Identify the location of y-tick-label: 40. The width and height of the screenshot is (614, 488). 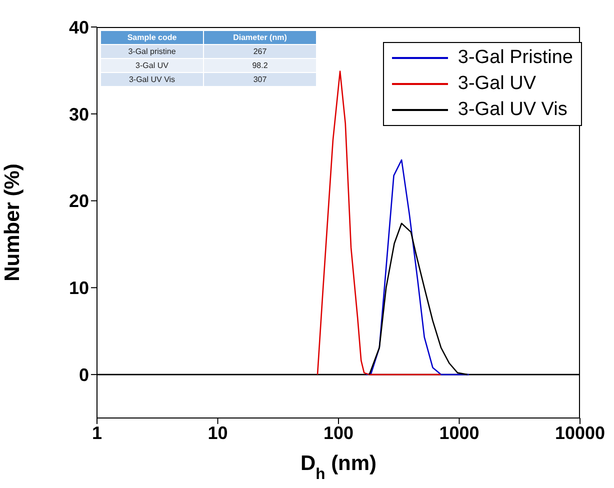
(78, 27).